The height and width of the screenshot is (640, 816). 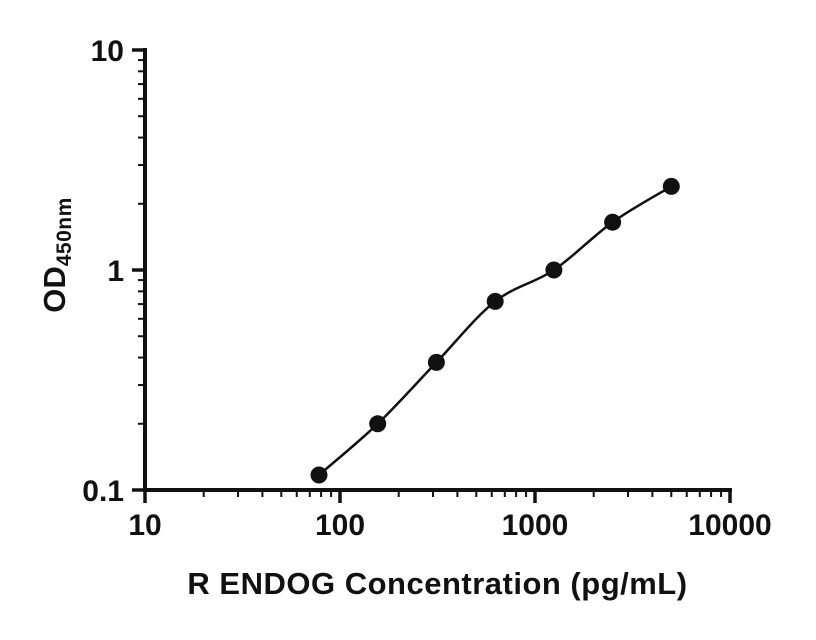 What do you see at coordinates (107, 51) in the screenshot?
I see `y-tick-label: 10` at bounding box center [107, 51].